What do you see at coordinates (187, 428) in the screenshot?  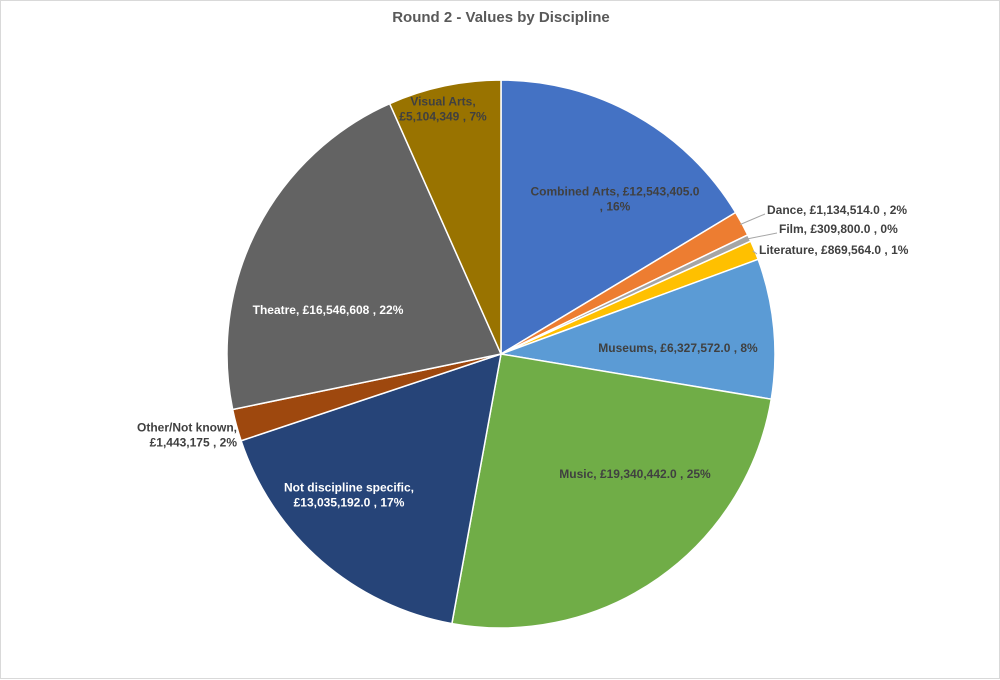 I see `data-label-line: Other/Not known,` at bounding box center [187, 428].